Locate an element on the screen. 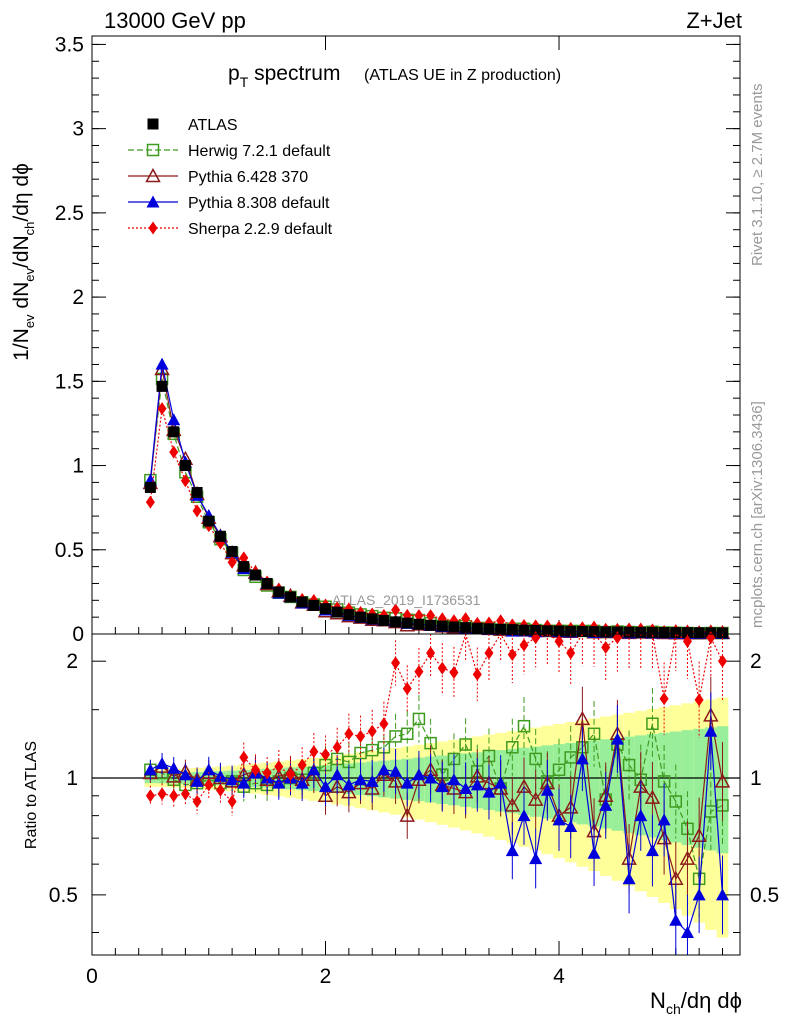 Image resolution: width=786 pixels, height=1024 pixels. x-axis-label-main: N is located at coordinates (658, 1000).